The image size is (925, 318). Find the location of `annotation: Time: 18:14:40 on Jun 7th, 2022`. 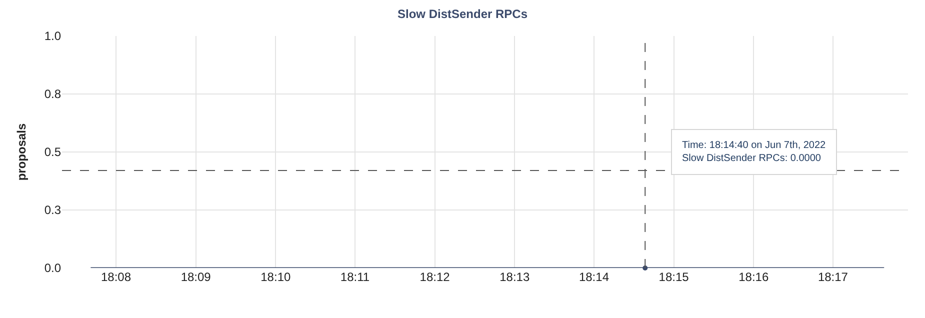

annotation: Time: 18:14:40 on Jun 7th, 2022 is located at coordinates (754, 145).